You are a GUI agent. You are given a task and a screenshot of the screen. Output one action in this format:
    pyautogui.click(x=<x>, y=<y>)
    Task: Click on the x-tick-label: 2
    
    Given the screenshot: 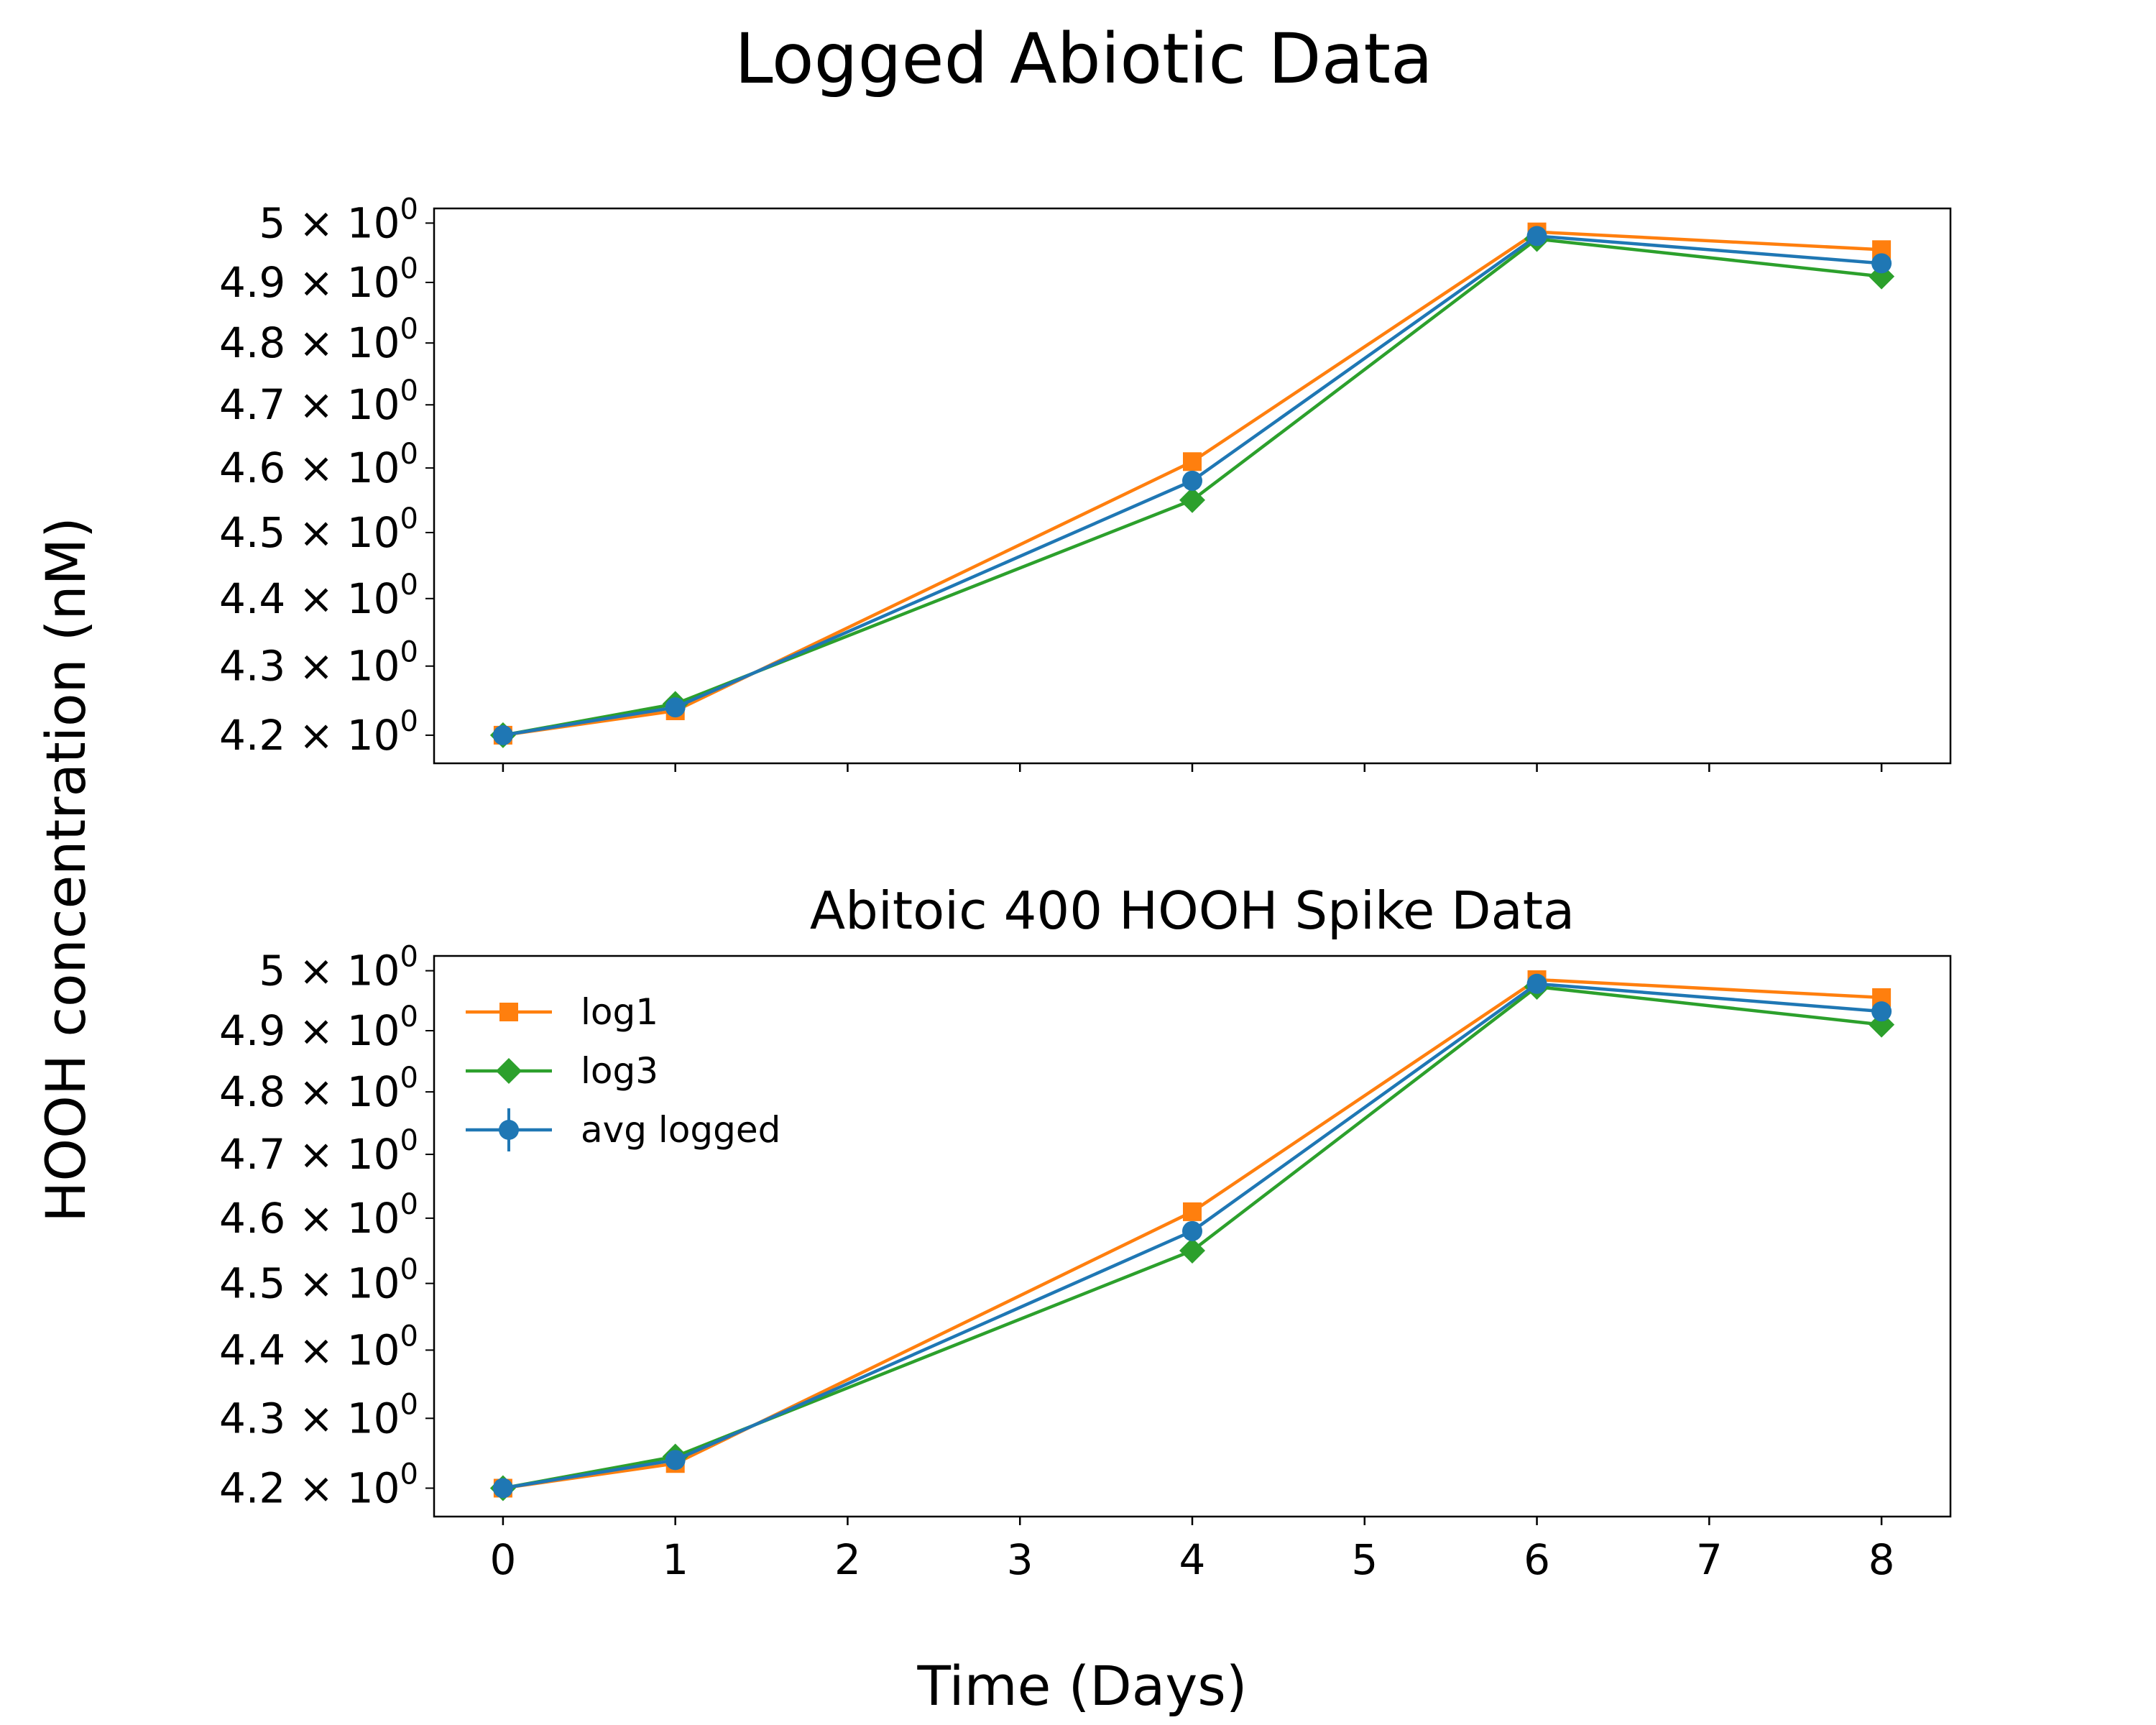 What is the action you would take?
    pyautogui.click(x=847, y=1559)
    